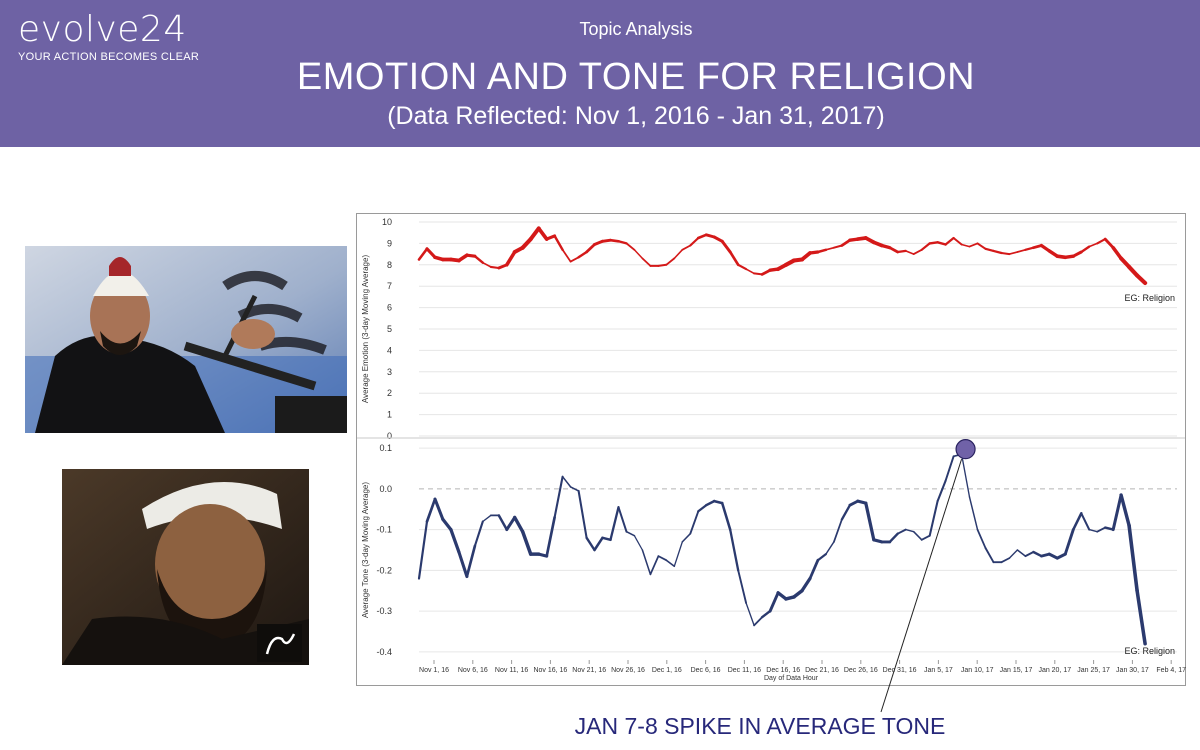 This screenshot has width=1200, height=750. Describe the element at coordinates (389, 415) in the screenshot. I see `emotion-y-tick-label: 1` at that location.